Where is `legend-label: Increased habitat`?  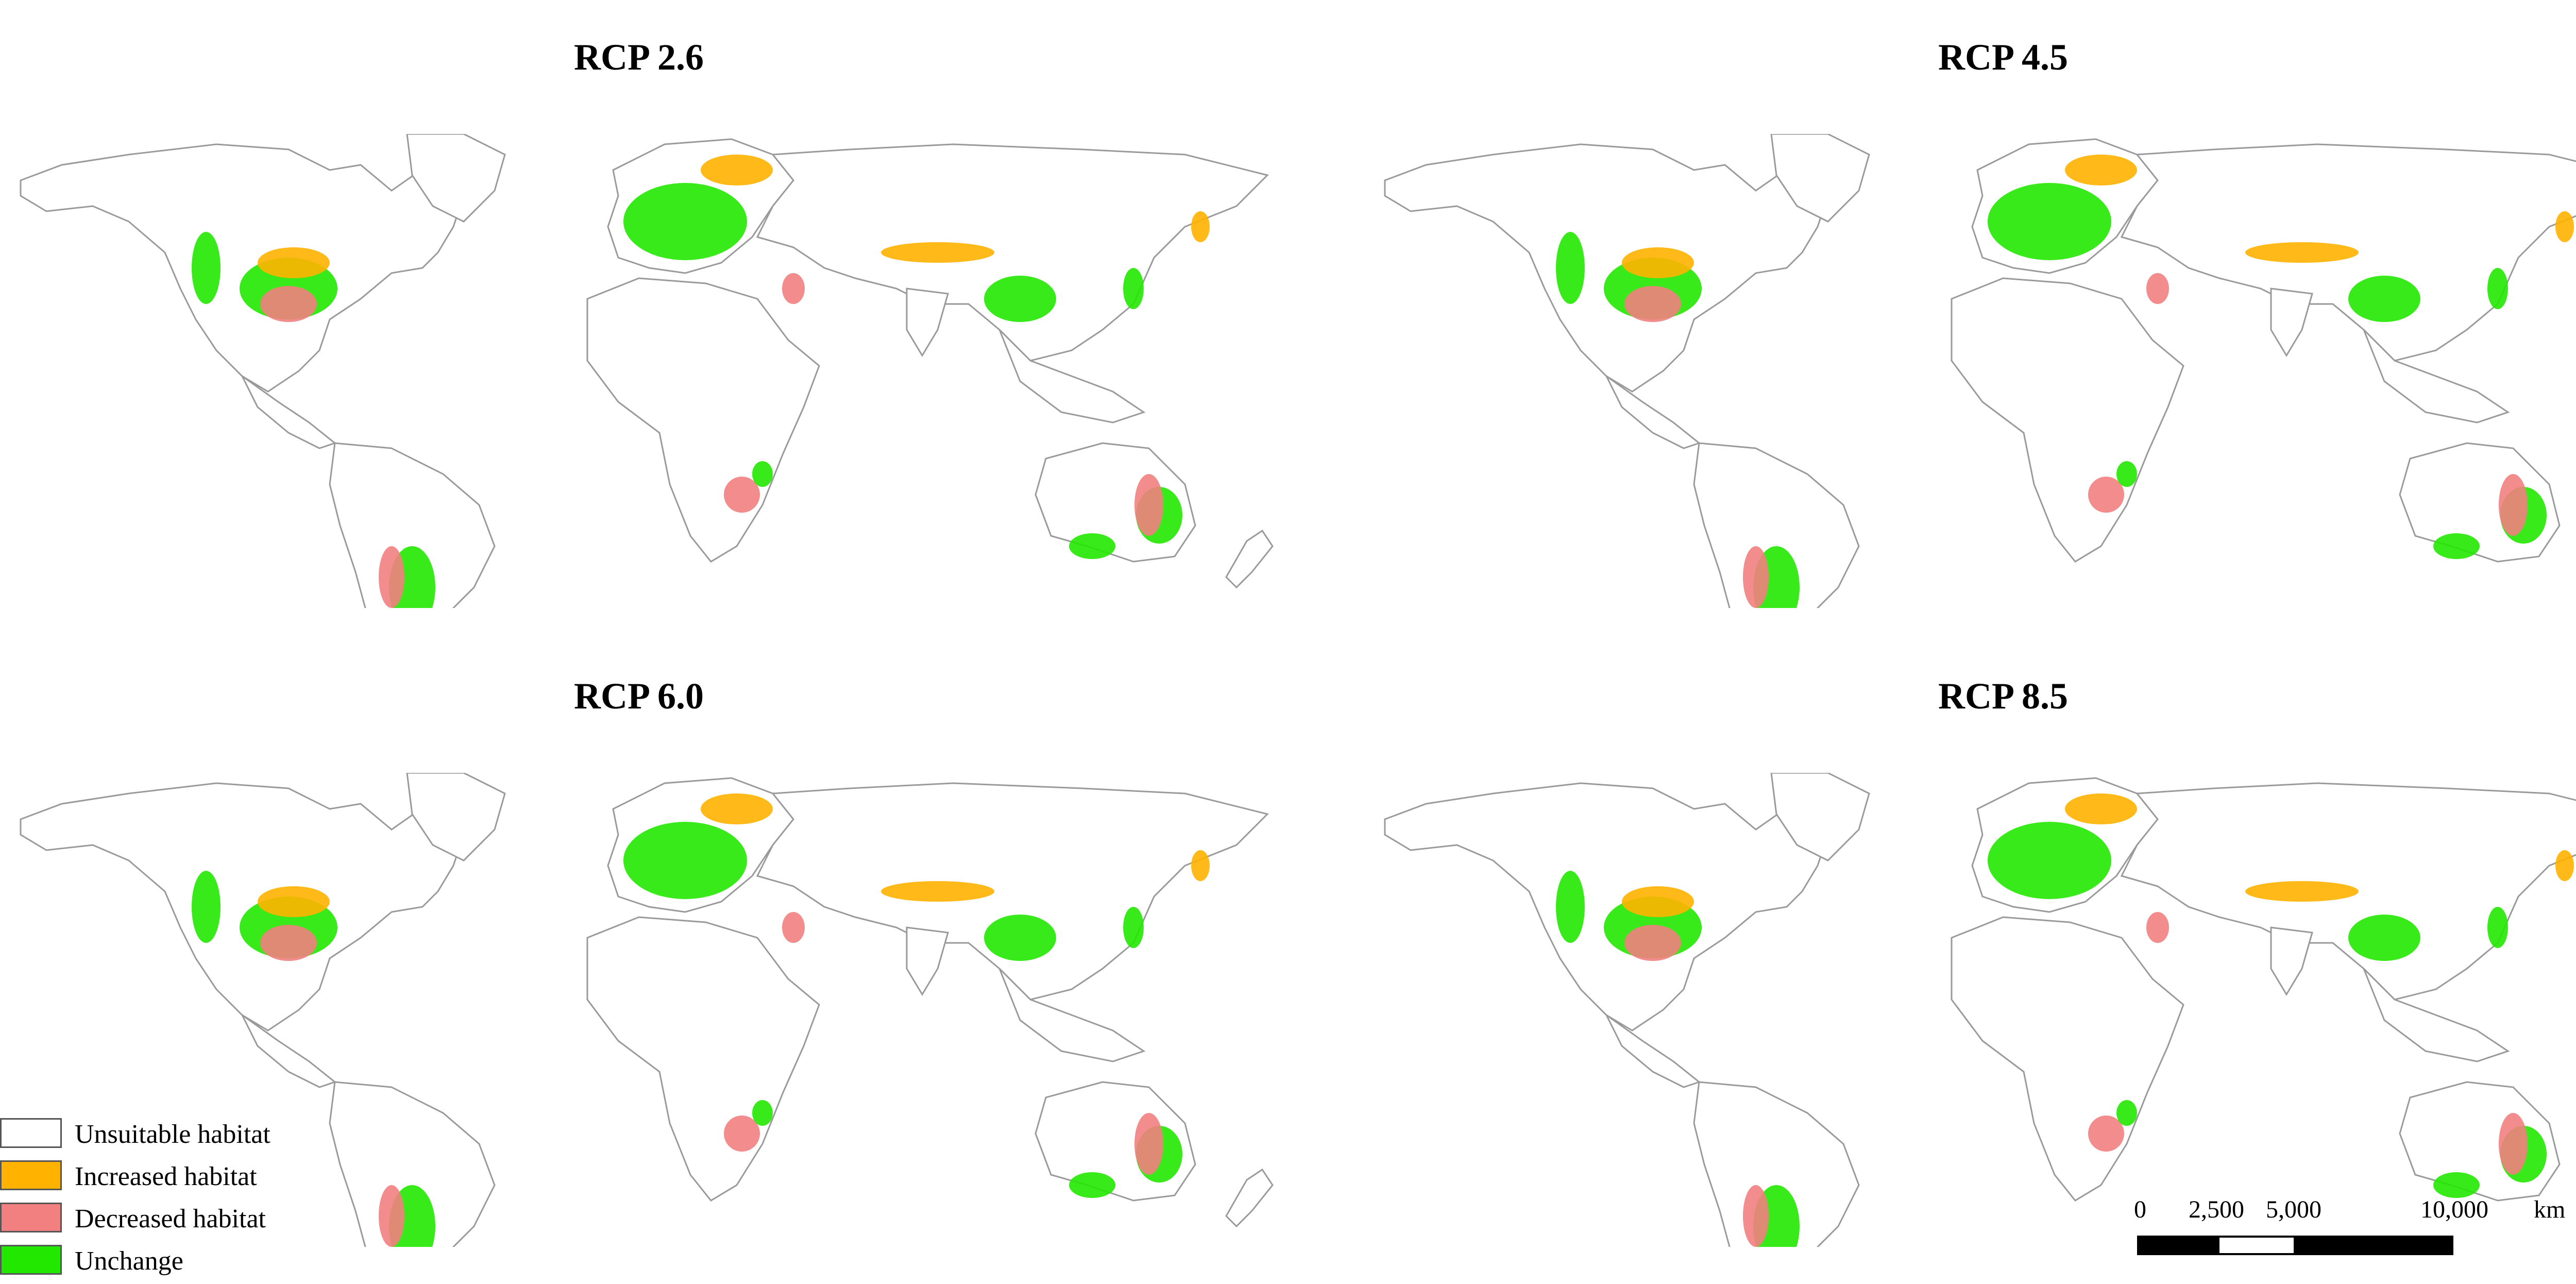
legend-label: Increased habitat is located at coordinates (166, 1177).